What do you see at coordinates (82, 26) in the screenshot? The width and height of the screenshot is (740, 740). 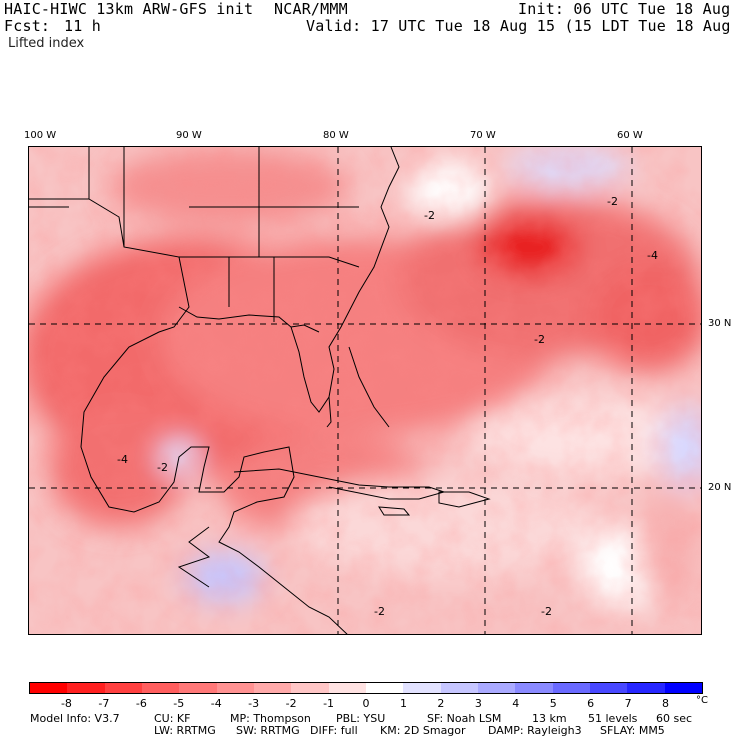 I see `forecast-hour: 11 h` at bounding box center [82, 26].